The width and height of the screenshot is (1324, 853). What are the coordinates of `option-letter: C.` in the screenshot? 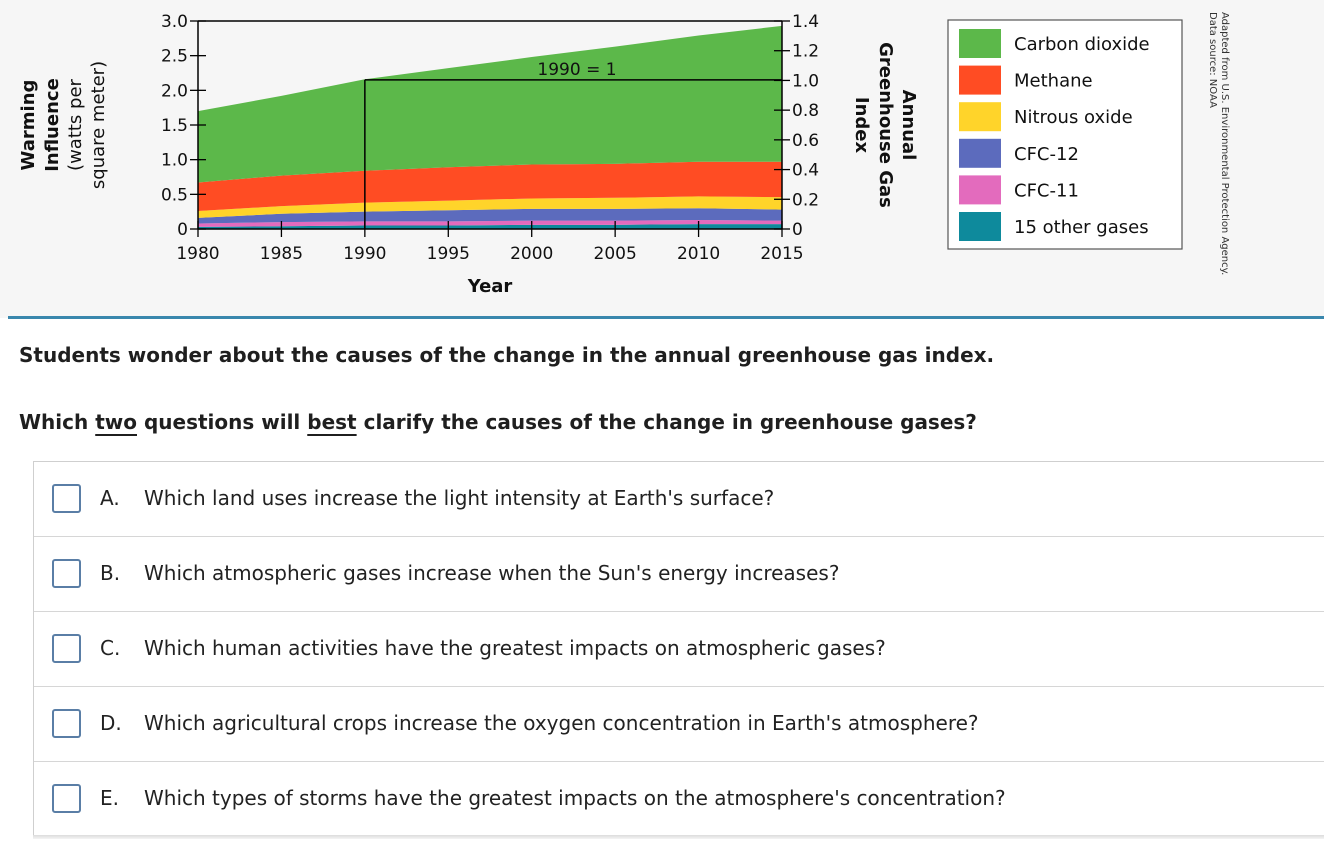 It's located at (110, 648).